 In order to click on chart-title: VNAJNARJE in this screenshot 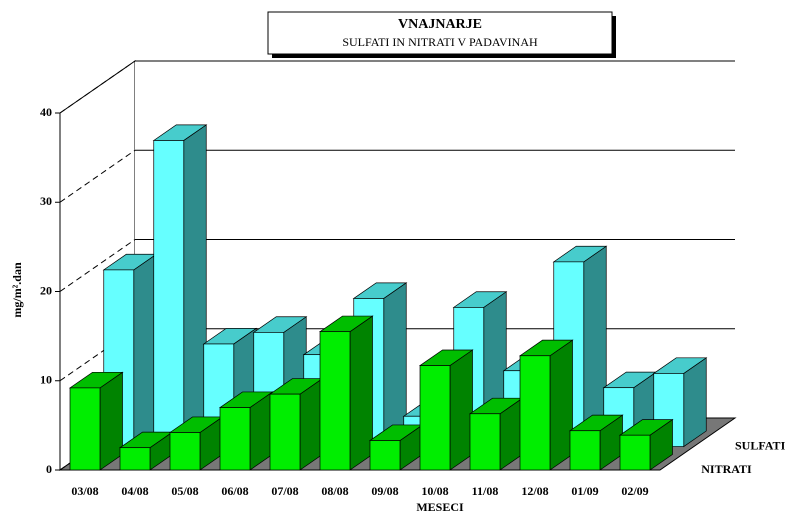, I will do `click(440, 24)`.